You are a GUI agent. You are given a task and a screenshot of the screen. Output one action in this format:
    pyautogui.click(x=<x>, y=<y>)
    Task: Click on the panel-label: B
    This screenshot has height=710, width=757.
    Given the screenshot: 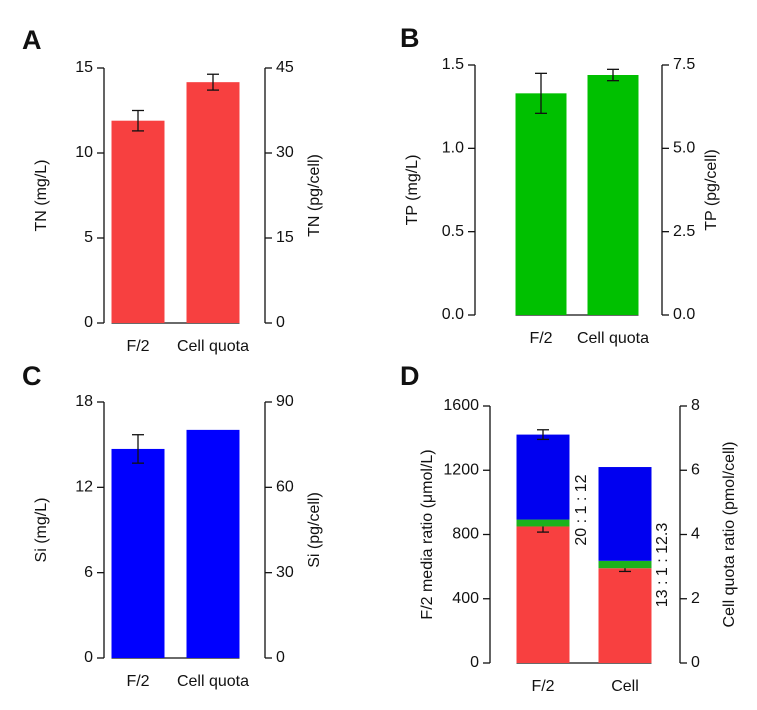 What is the action you would take?
    pyautogui.click(x=410, y=38)
    